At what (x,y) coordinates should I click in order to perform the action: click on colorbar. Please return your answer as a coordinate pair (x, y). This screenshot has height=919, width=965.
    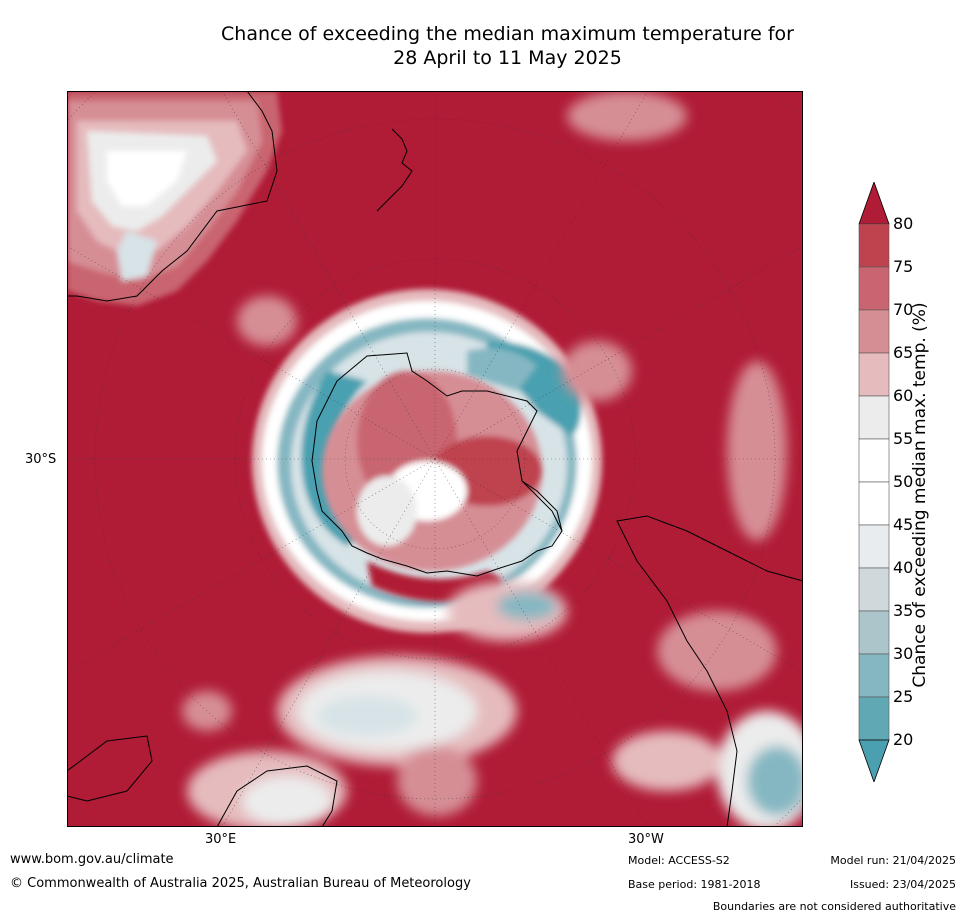
    Looking at the image, I should click on (874, 482).